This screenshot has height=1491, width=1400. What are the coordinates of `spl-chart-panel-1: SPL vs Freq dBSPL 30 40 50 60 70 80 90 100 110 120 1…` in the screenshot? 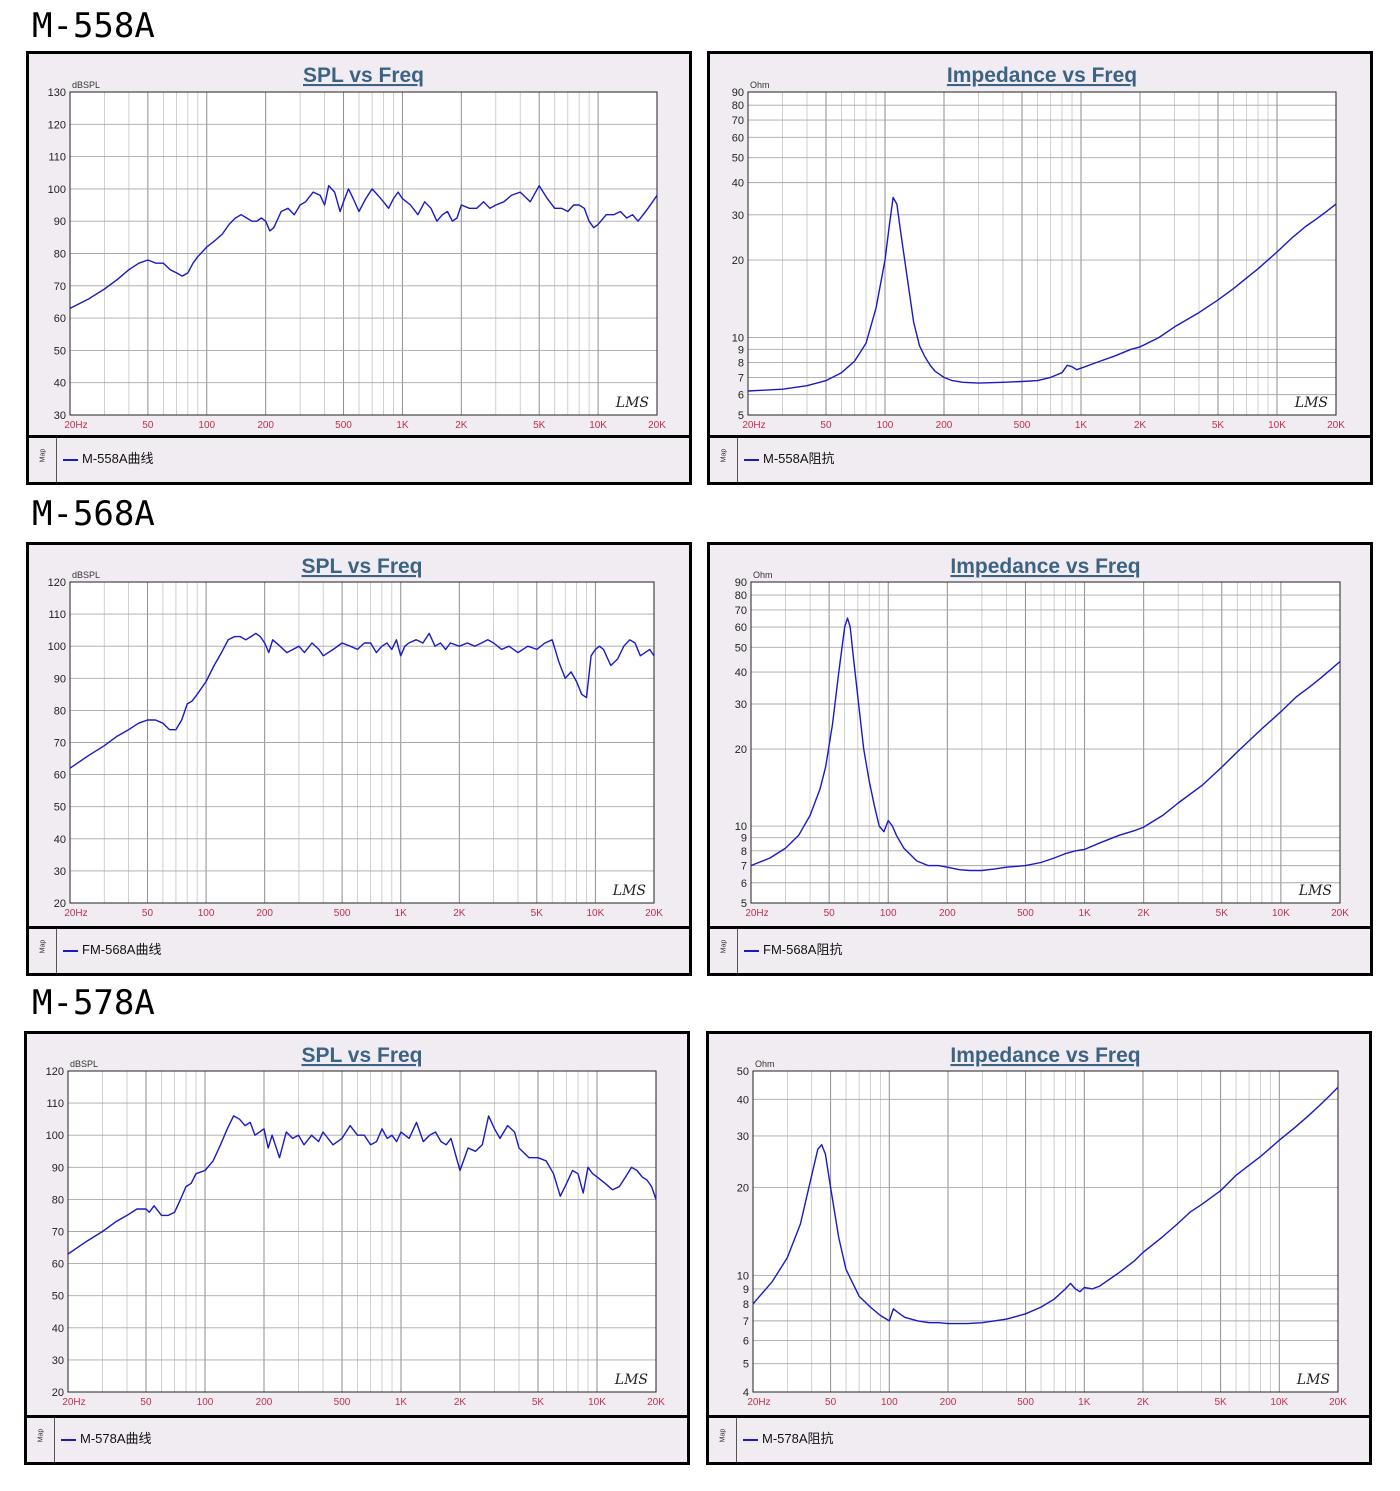 It's located at (359, 268).